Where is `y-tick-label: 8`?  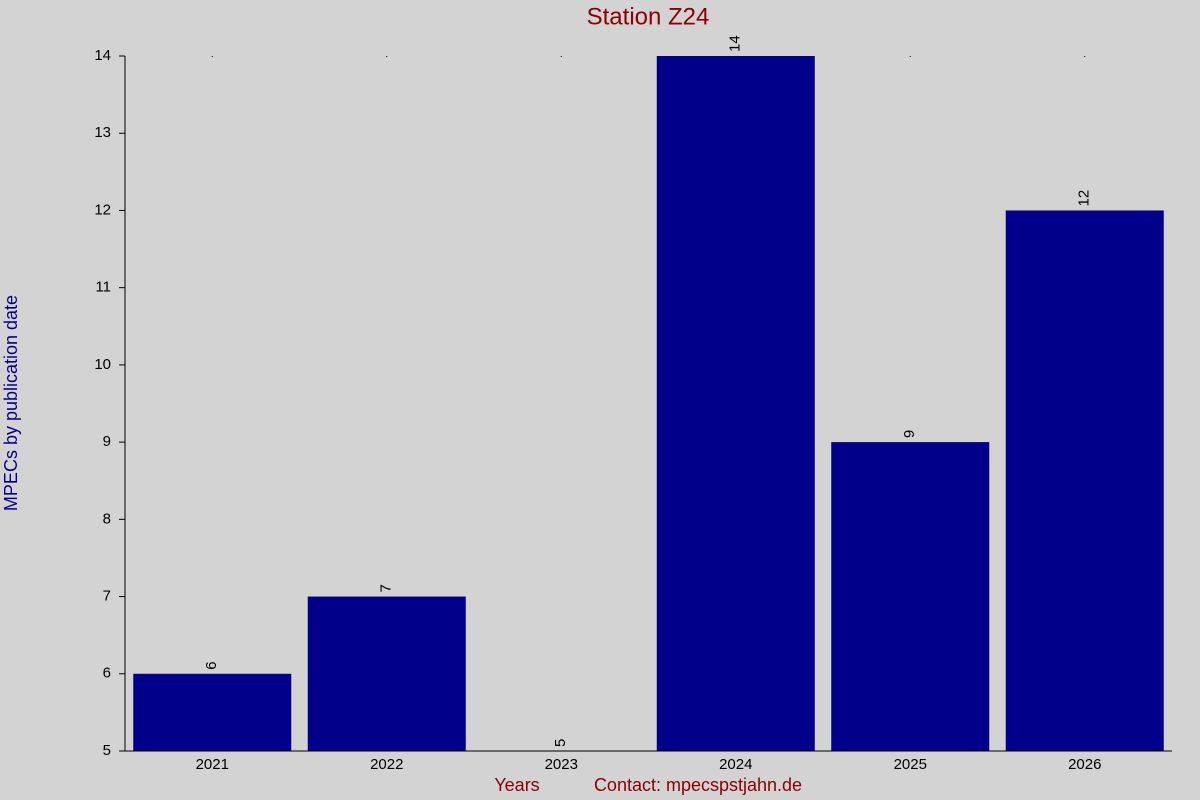
y-tick-label: 8 is located at coordinates (107, 518).